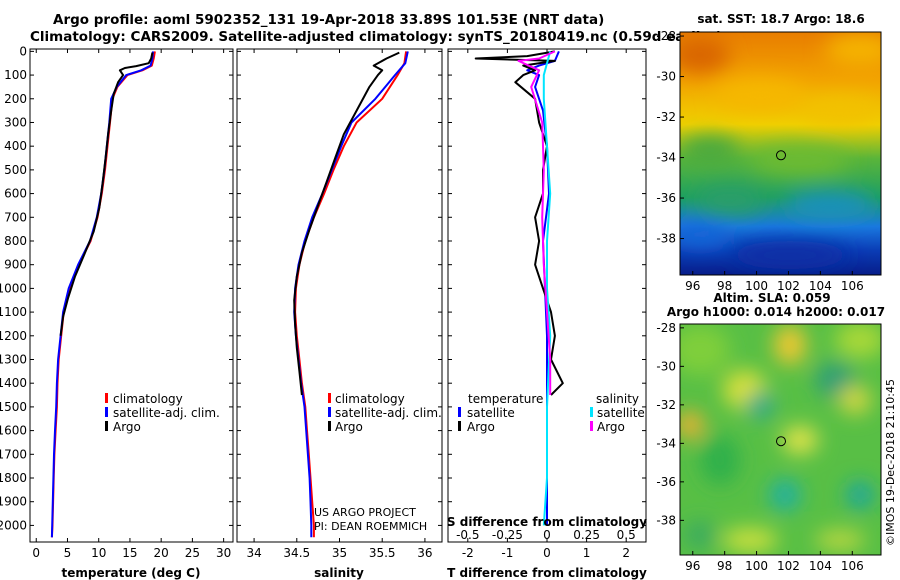 This screenshot has width=900, height=580. What do you see at coordinates (131, 573) in the screenshot?
I see `temperature-xlabel: temperature (deg C)` at bounding box center [131, 573].